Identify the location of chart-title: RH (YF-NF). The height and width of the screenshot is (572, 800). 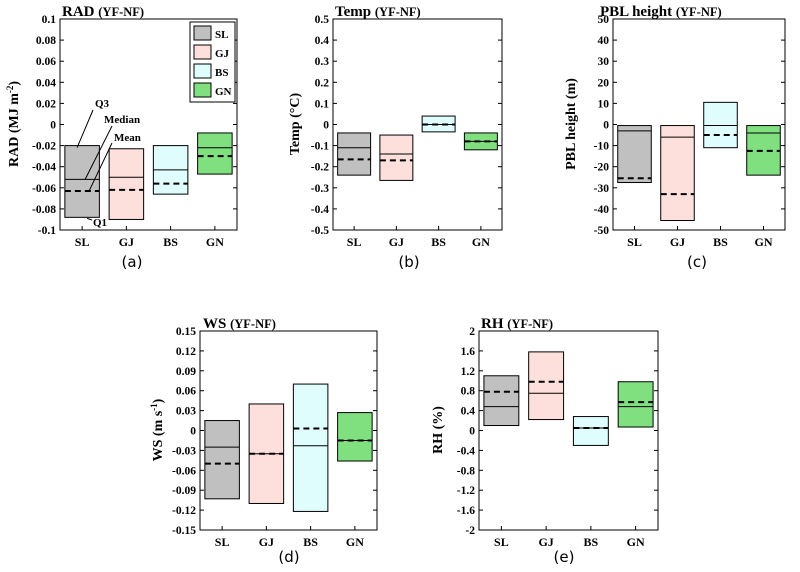
(517, 324).